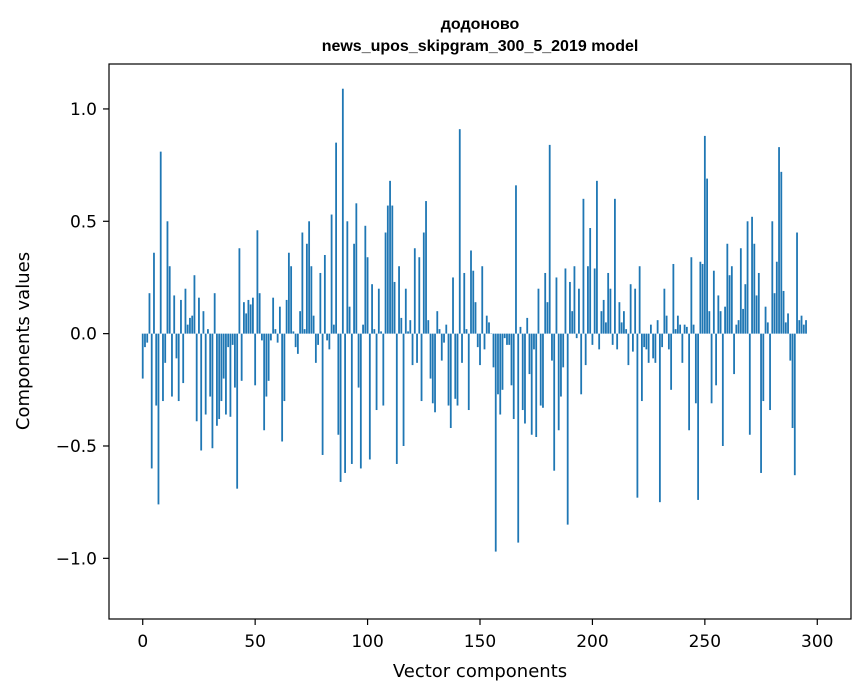 The width and height of the screenshot is (867, 696). What do you see at coordinates (82, 334) in the screenshot?
I see `y-axis: 1.0 0.5 0.0 −0.5 −1.0` at bounding box center [82, 334].